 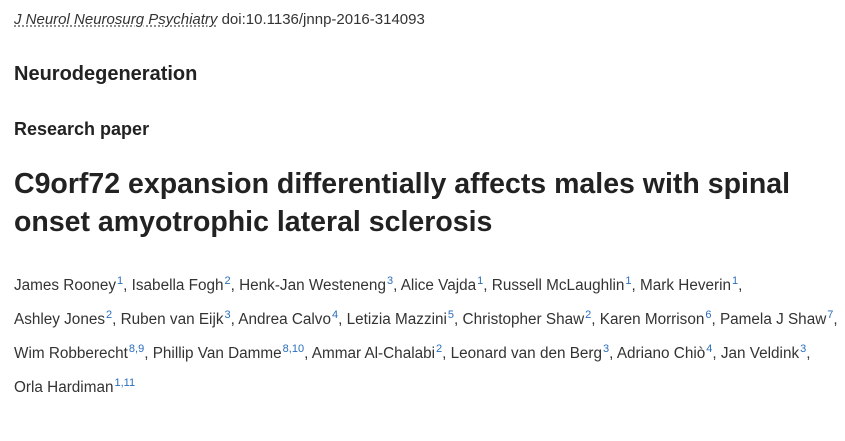 What do you see at coordinates (312, 285) in the screenshot?
I see `author-name: Henk-Jan Westeneng` at bounding box center [312, 285].